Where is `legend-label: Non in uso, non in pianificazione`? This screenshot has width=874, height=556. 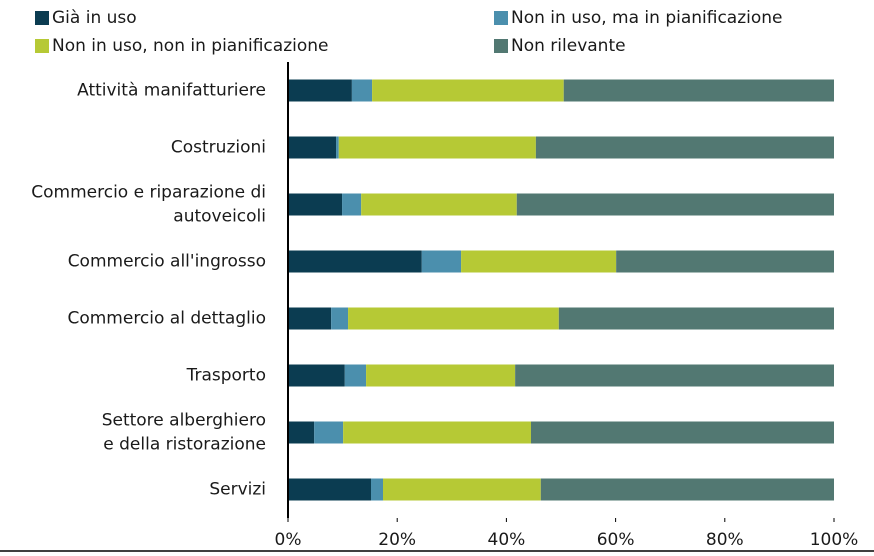 legend-label: Non in uso, non in pianificazione is located at coordinates (190, 46).